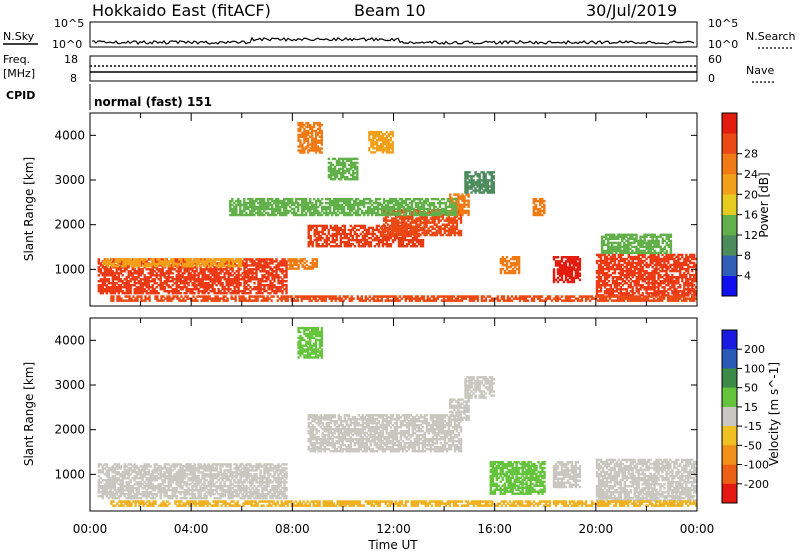 This screenshot has width=800, height=554. Describe the element at coordinates (19, 36) in the screenshot. I see `n-sky-label: N.Sky` at that location.